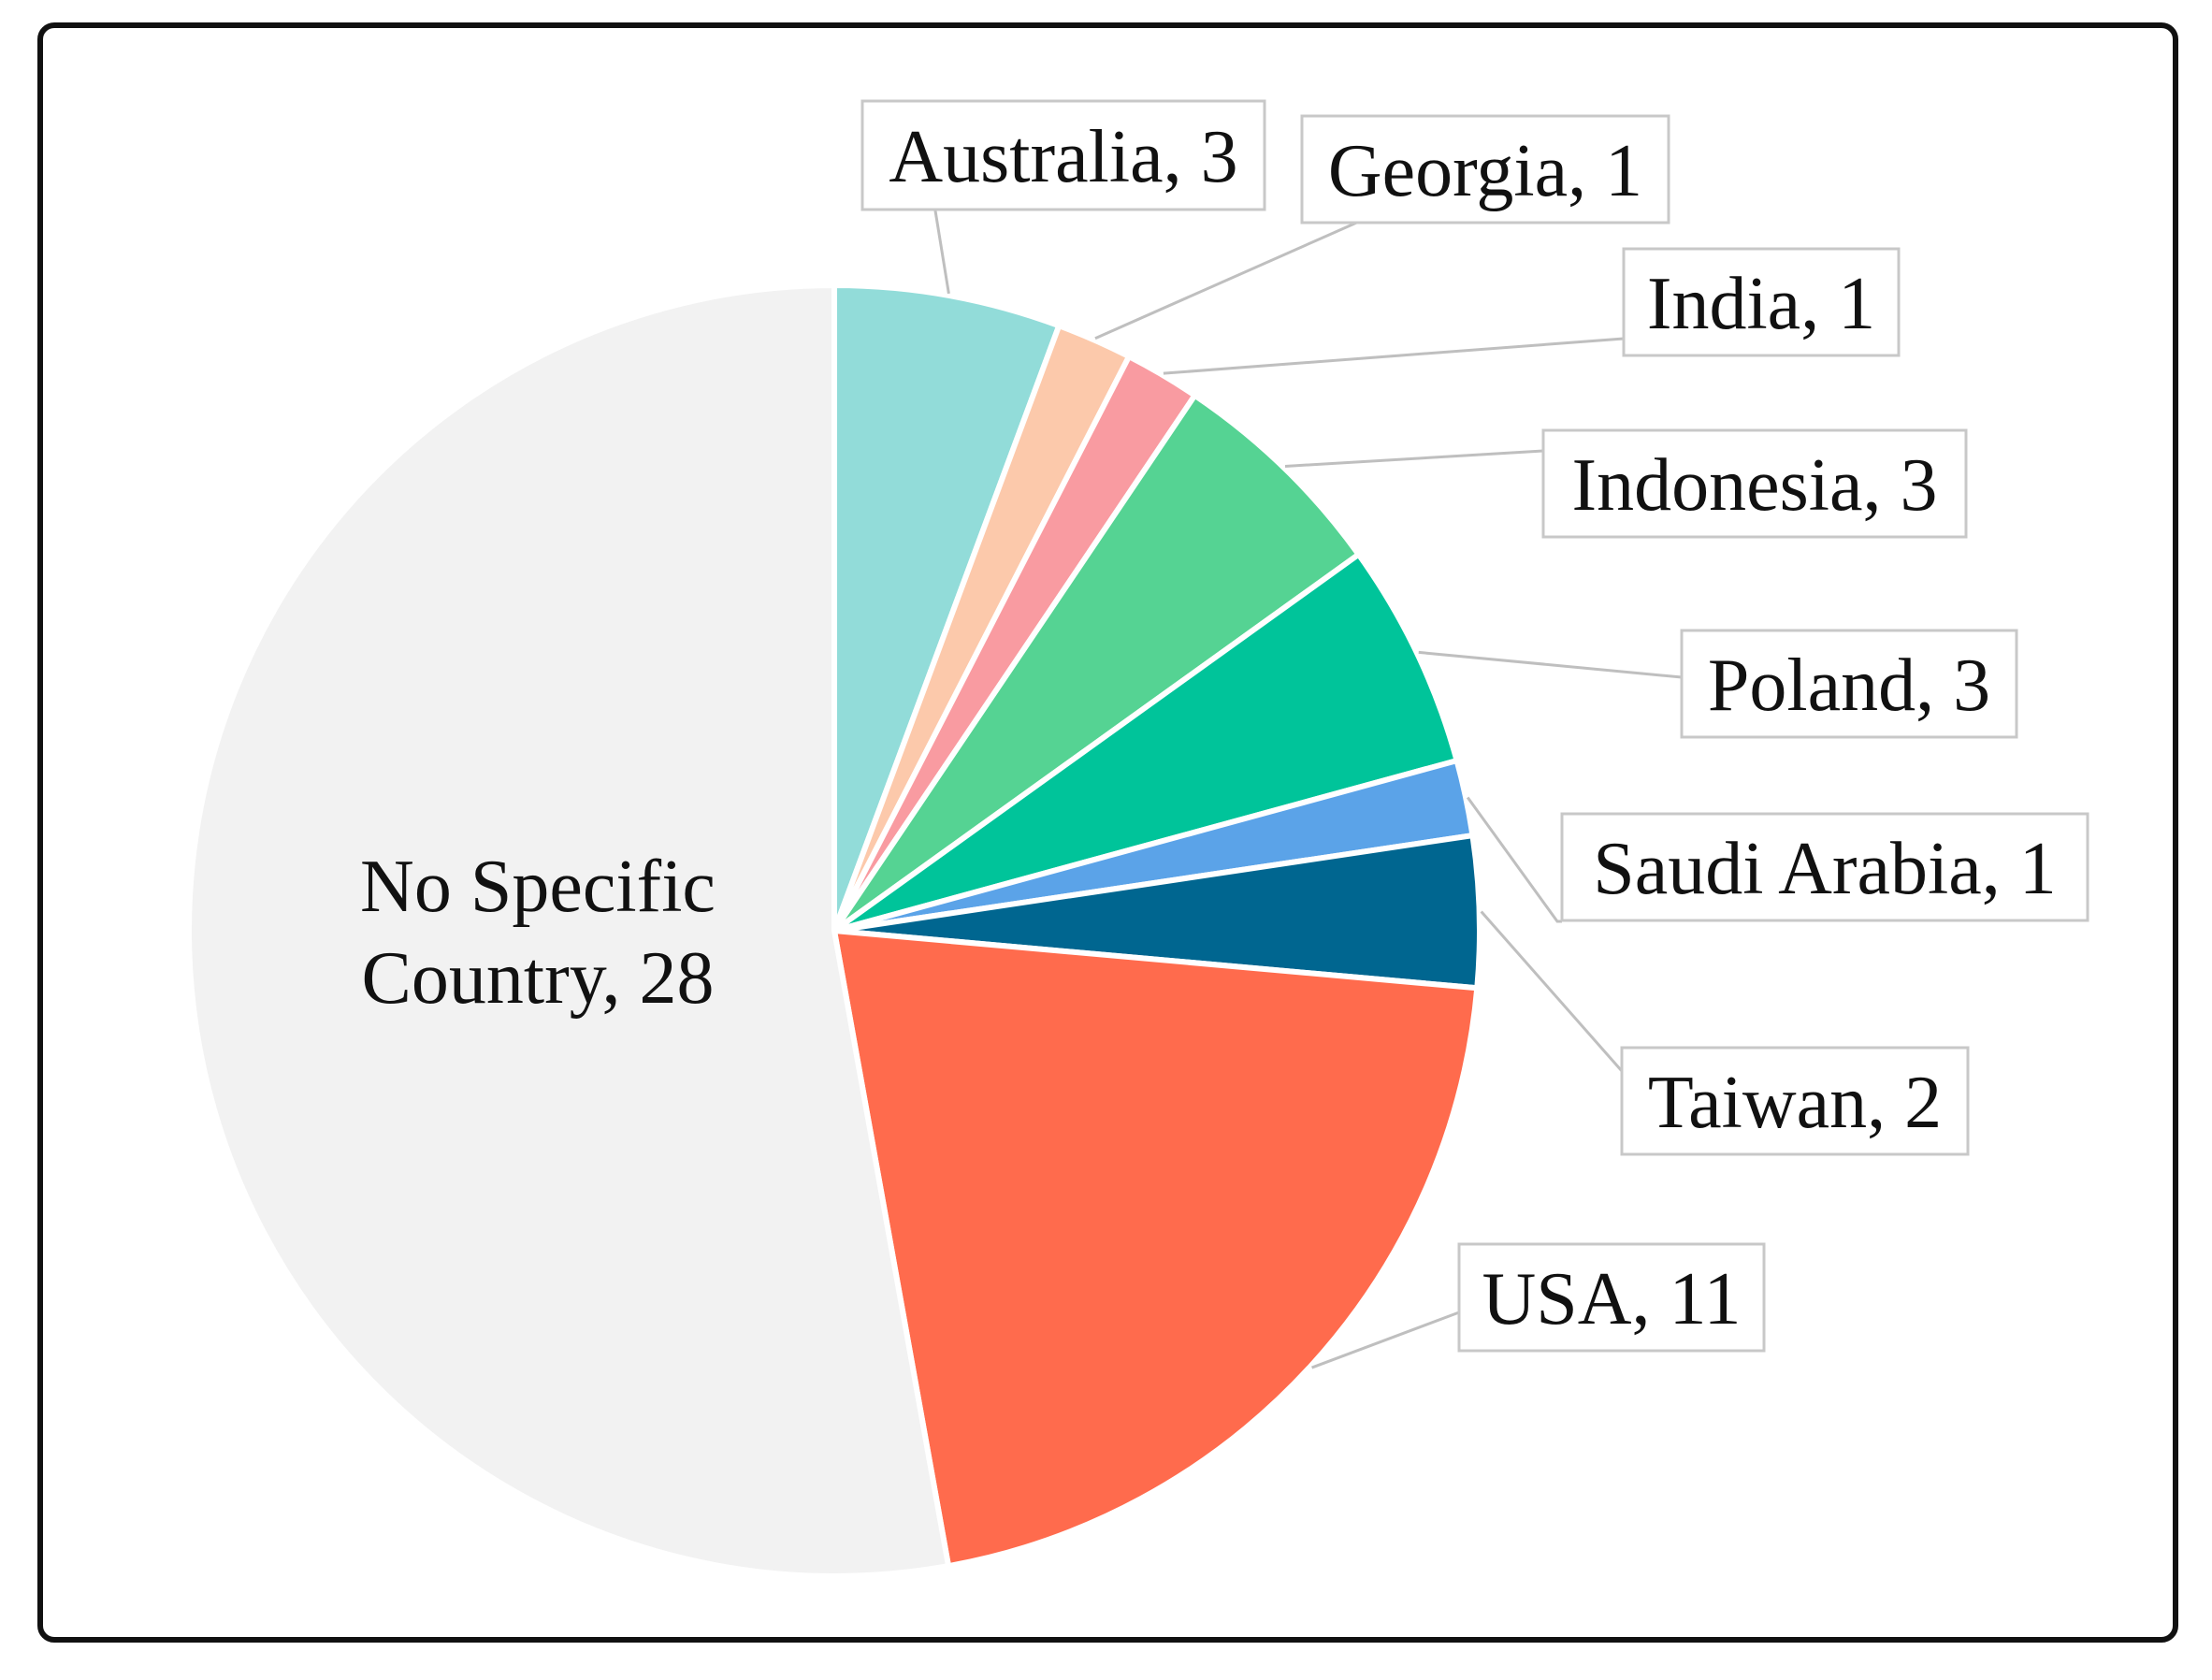 The image size is (2212, 1680). I want to click on data-label-2: India, 1, so click(1761, 304).